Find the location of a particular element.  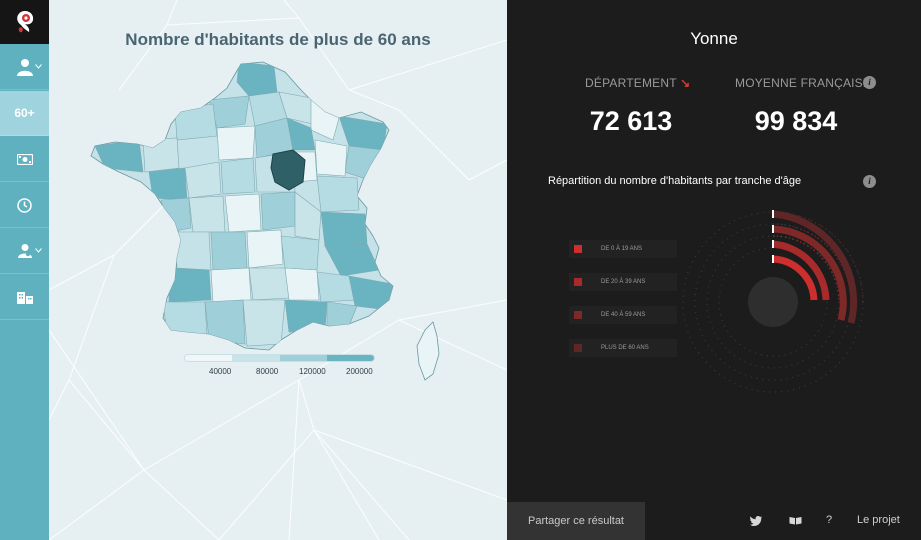

age-legend-label: DE 40 À 59 ANS is located at coordinates (623, 315).